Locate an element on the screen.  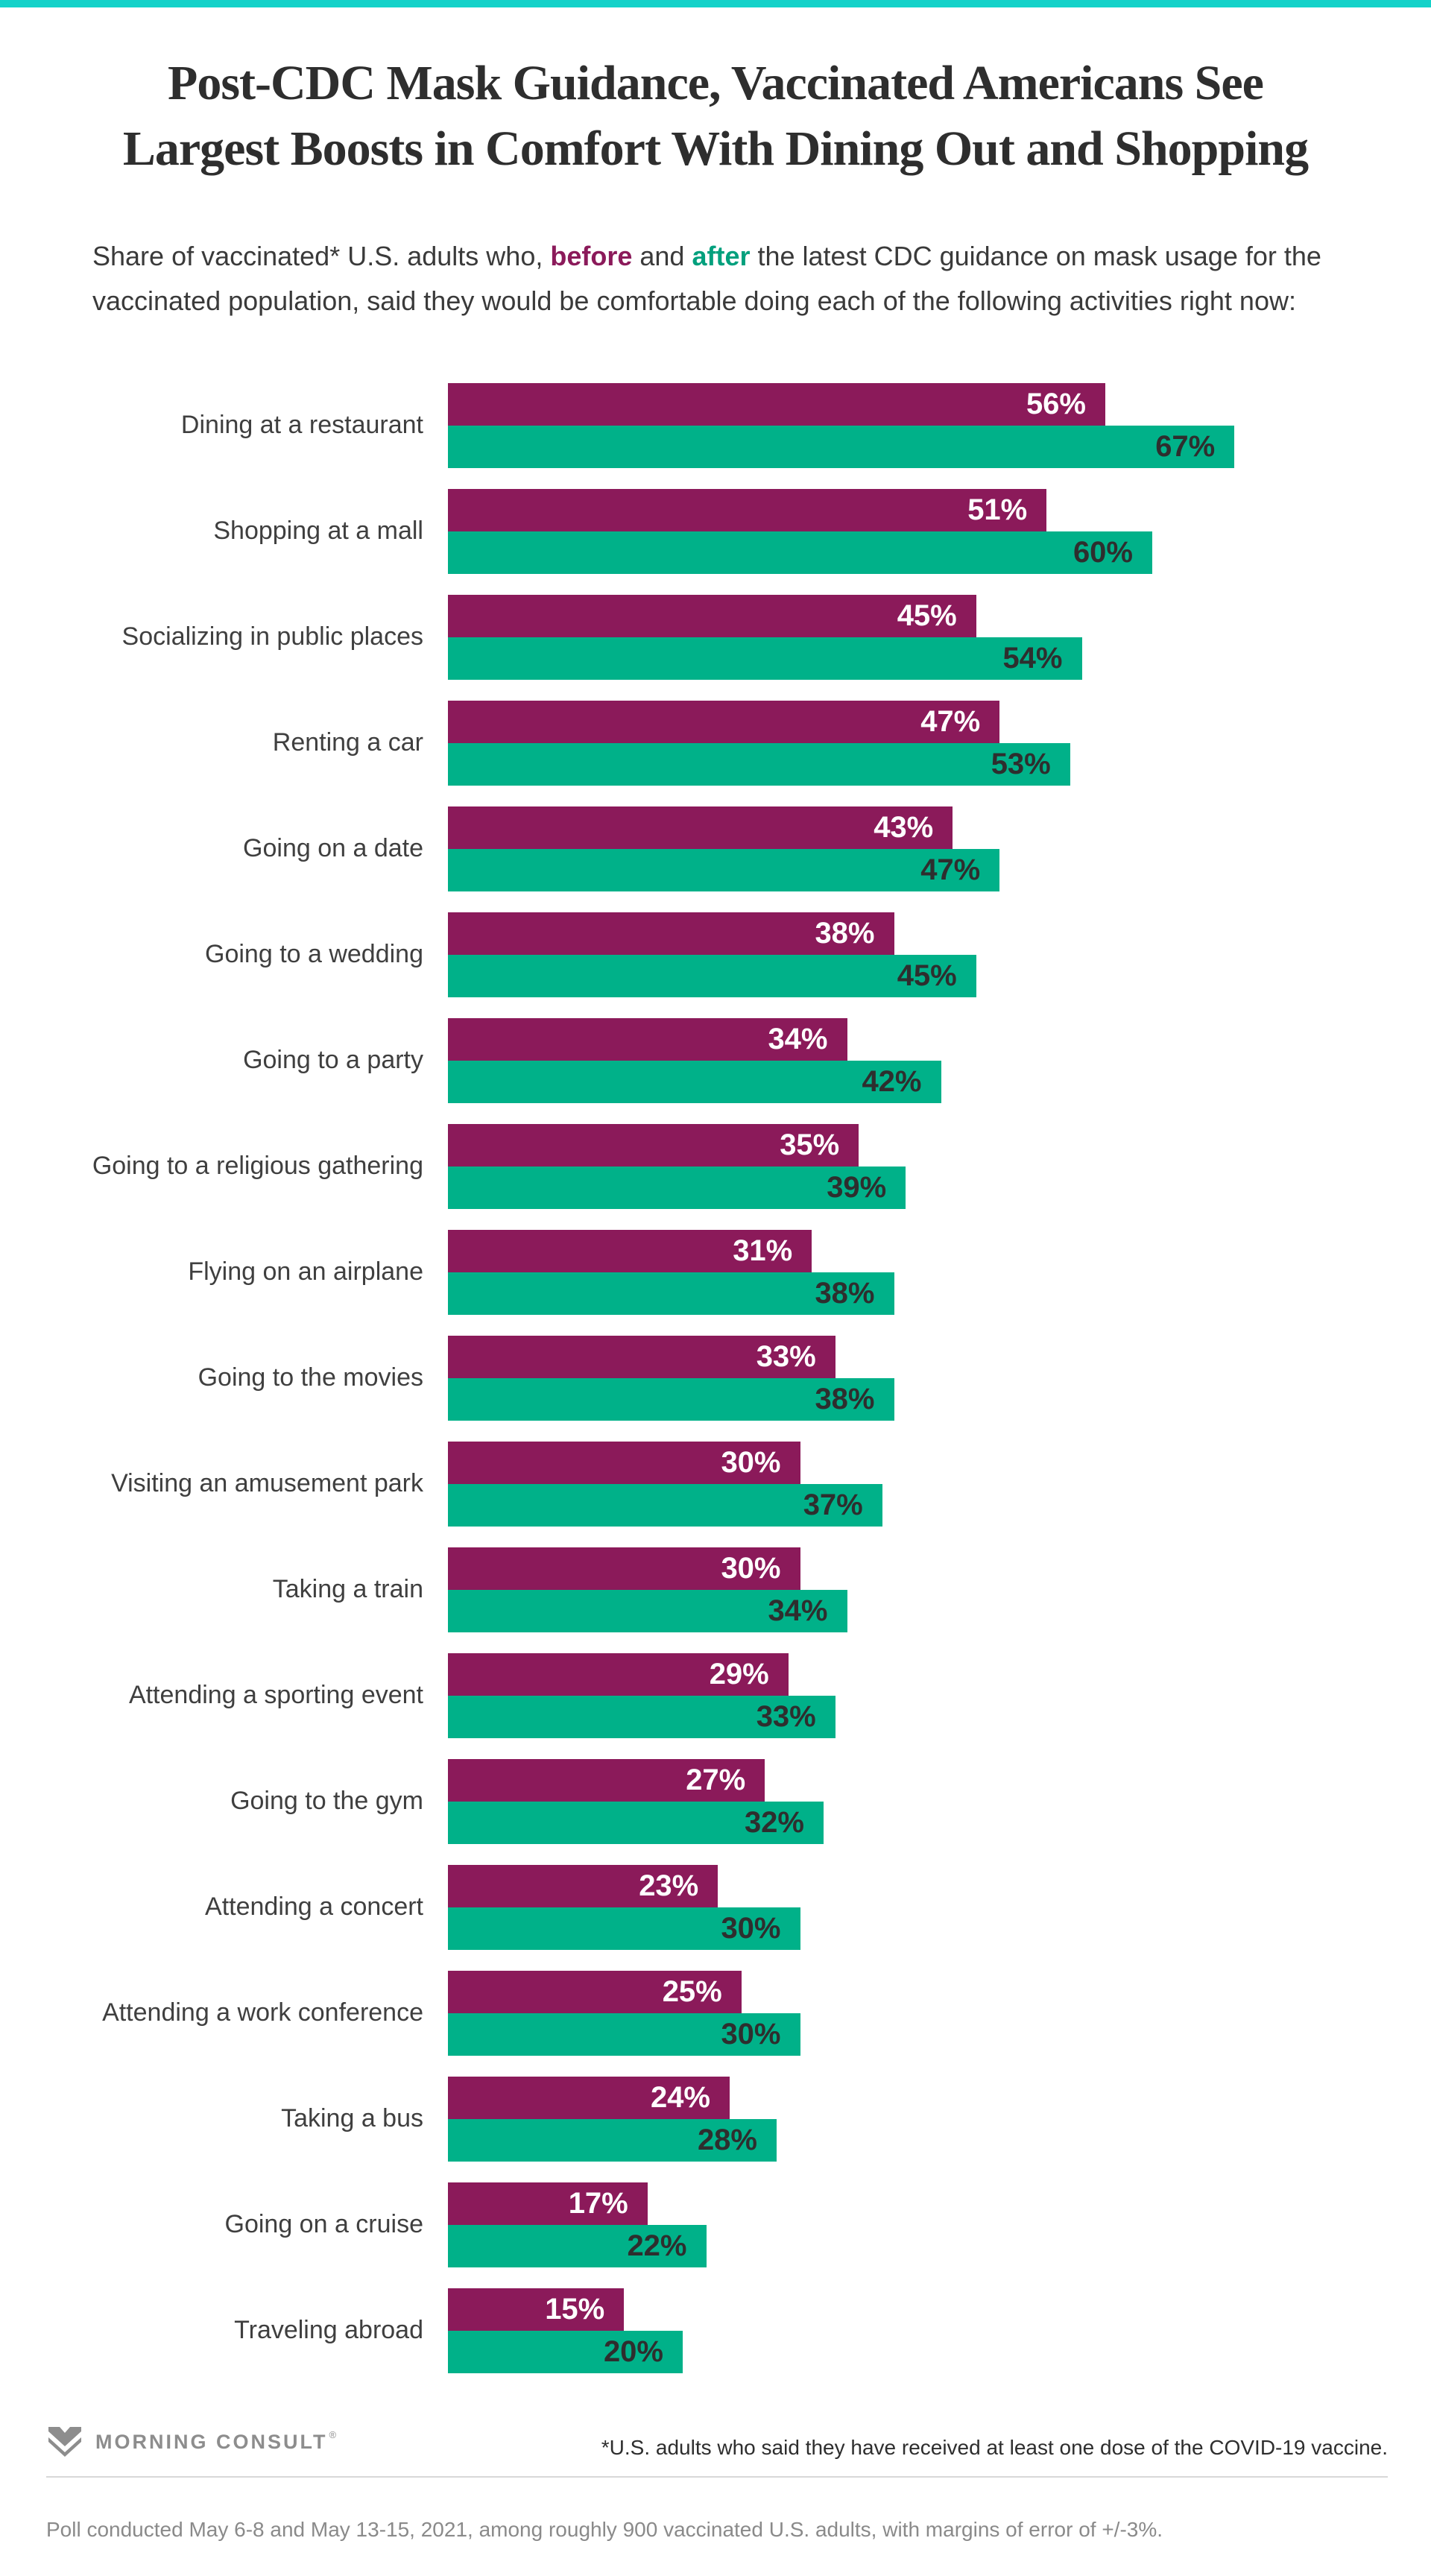
trademark-symbol: ® is located at coordinates (334, 2434).